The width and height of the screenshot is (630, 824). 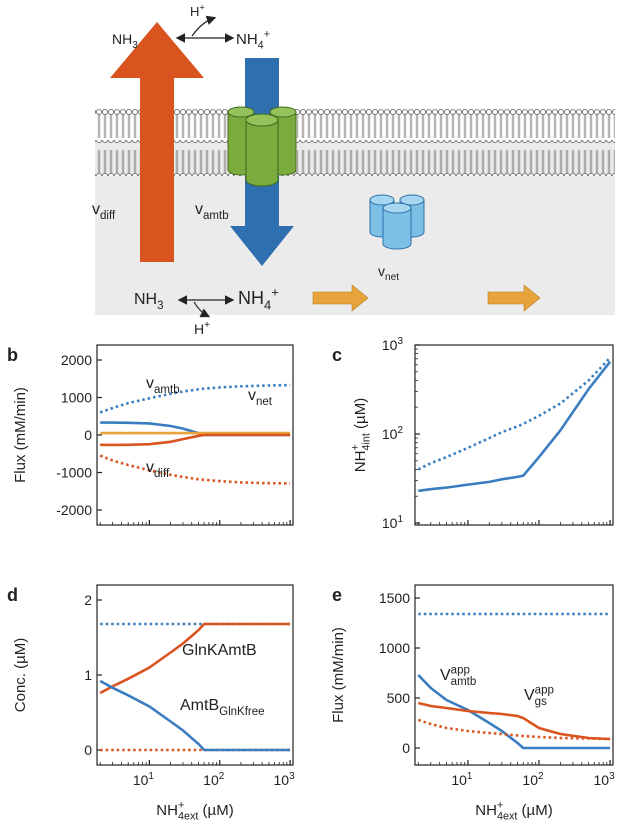 I want to click on y-axis-label: NH+4int (µM), so click(x=361, y=435).